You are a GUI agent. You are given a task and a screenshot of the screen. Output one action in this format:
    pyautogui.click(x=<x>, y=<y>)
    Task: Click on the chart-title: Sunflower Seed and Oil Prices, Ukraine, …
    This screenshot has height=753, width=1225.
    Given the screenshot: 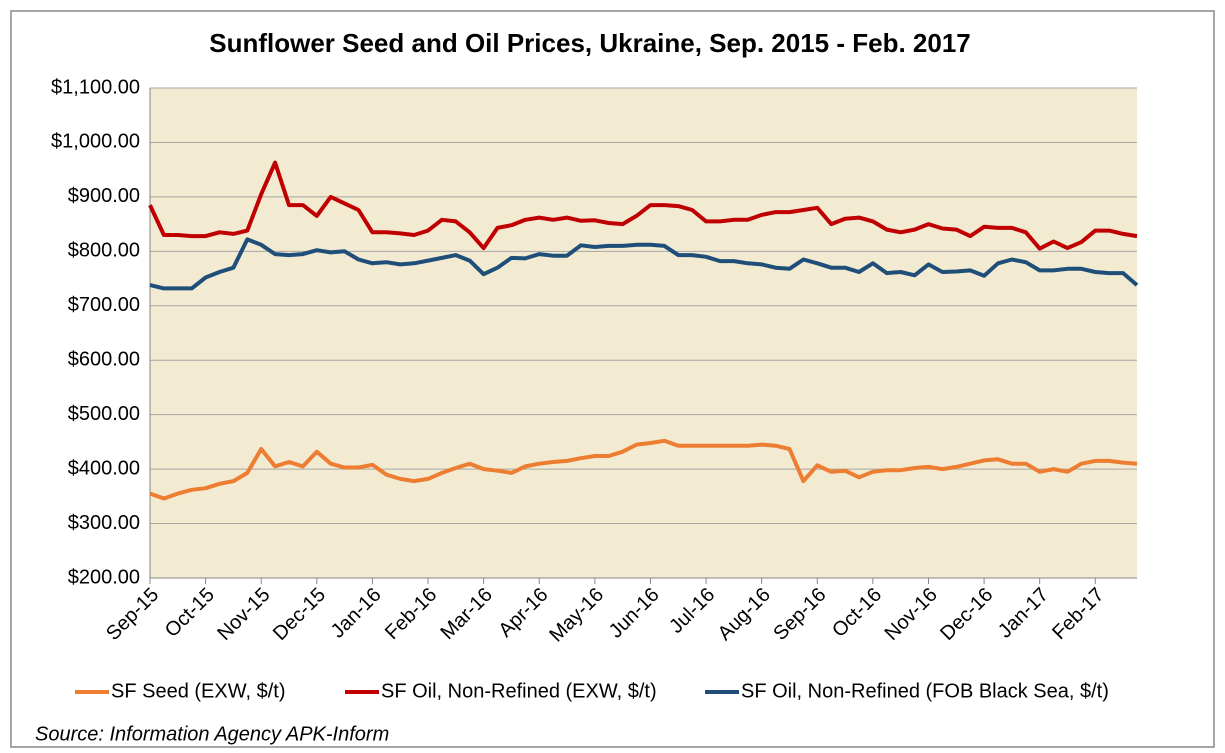 What is the action you would take?
    pyautogui.click(x=590, y=43)
    